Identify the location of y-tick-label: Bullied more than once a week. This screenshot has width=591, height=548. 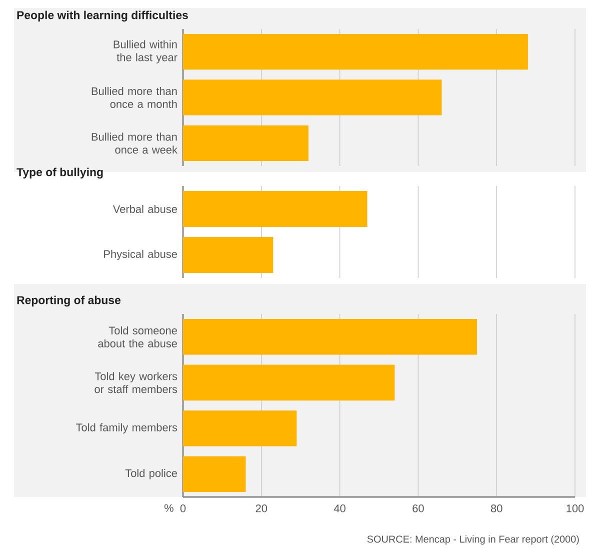
(135, 143).